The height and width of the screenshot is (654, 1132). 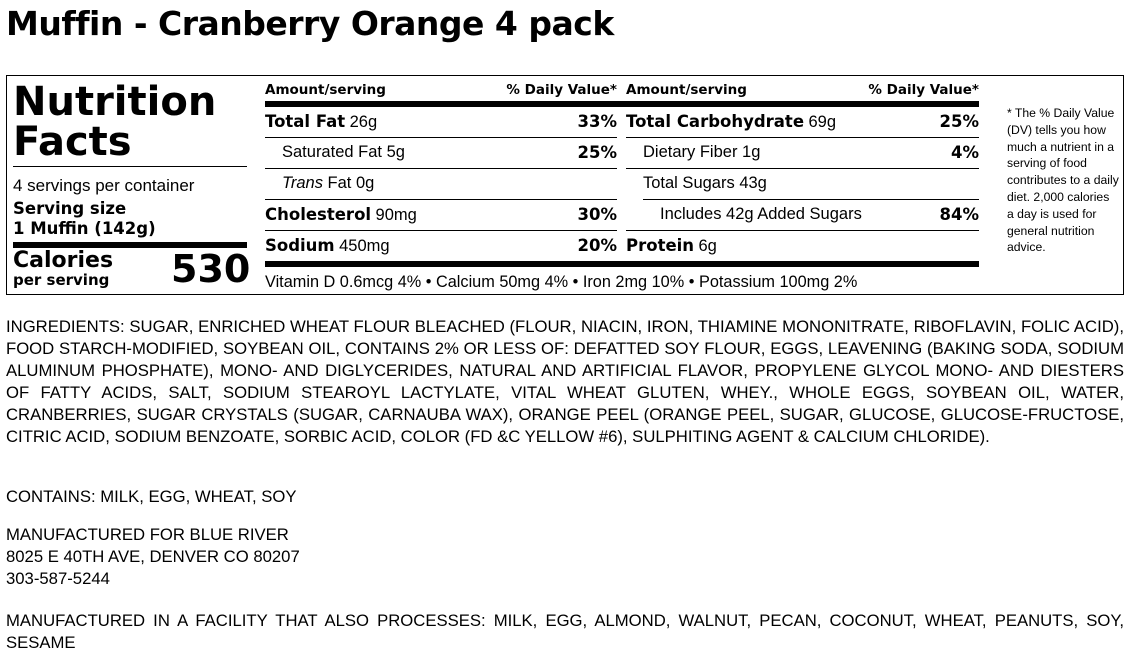 What do you see at coordinates (63, 260) in the screenshot?
I see `calories-label: Calories` at bounding box center [63, 260].